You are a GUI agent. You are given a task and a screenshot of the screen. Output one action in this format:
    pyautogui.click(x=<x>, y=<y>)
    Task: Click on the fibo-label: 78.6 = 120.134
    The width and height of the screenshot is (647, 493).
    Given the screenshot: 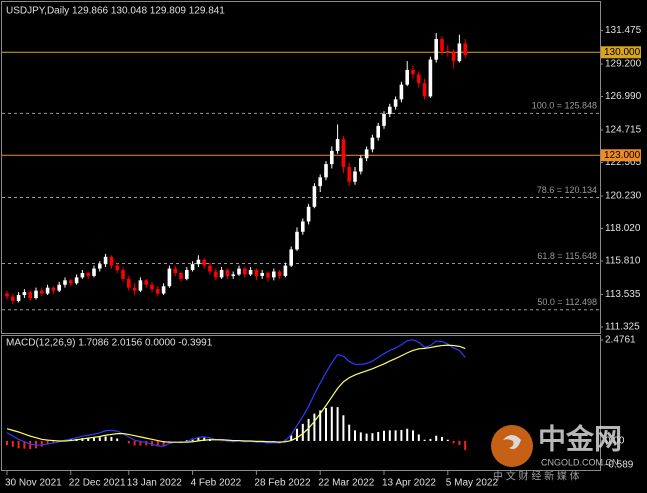 What is the action you would take?
    pyautogui.click(x=567, y=190)
    